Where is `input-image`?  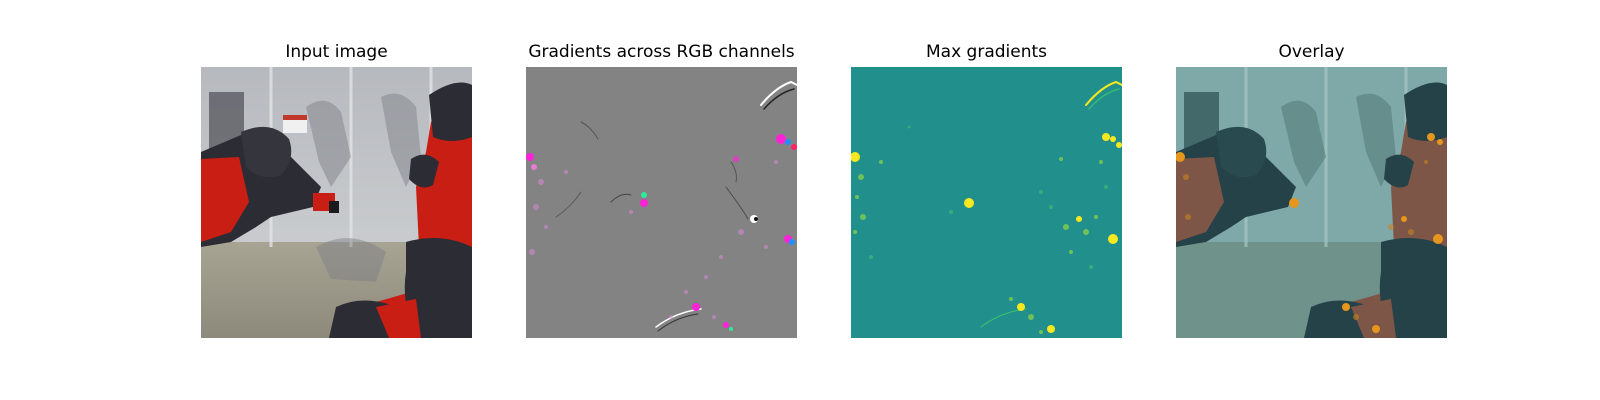 input-image is located at coordinates (336, 202).